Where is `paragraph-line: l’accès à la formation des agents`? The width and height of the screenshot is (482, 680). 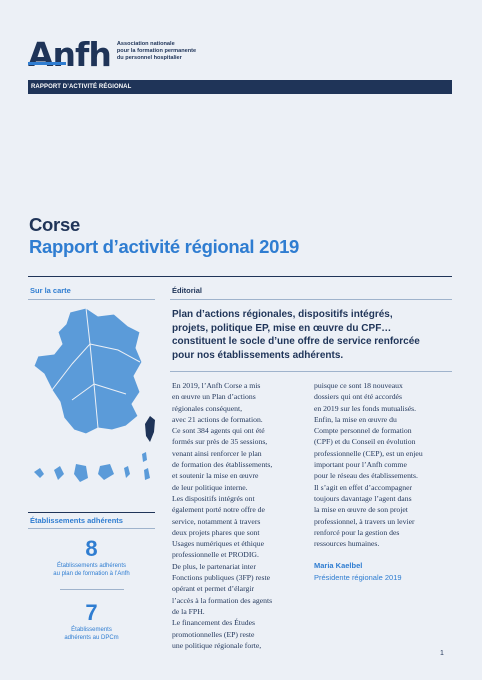
paragraph-line: l’accès à la formation des agents is located at coordinates (222, 600).